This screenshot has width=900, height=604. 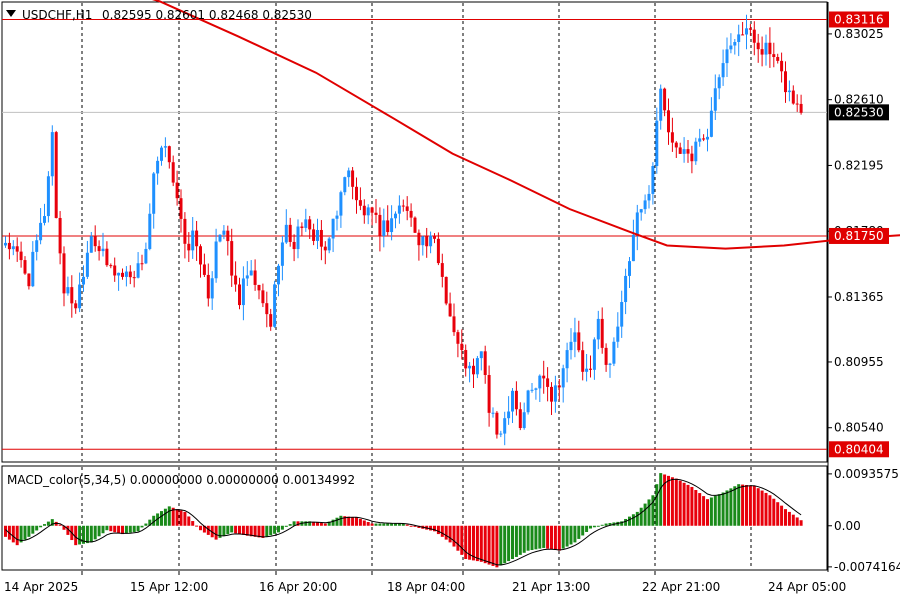 I want to click on macd-histogram, so click(x=403, y=520).